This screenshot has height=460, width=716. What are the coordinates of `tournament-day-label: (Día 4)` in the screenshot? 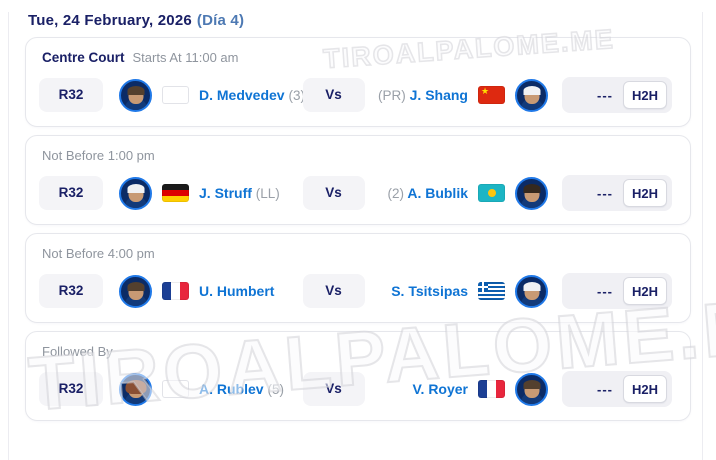 It's located at (220, 20).